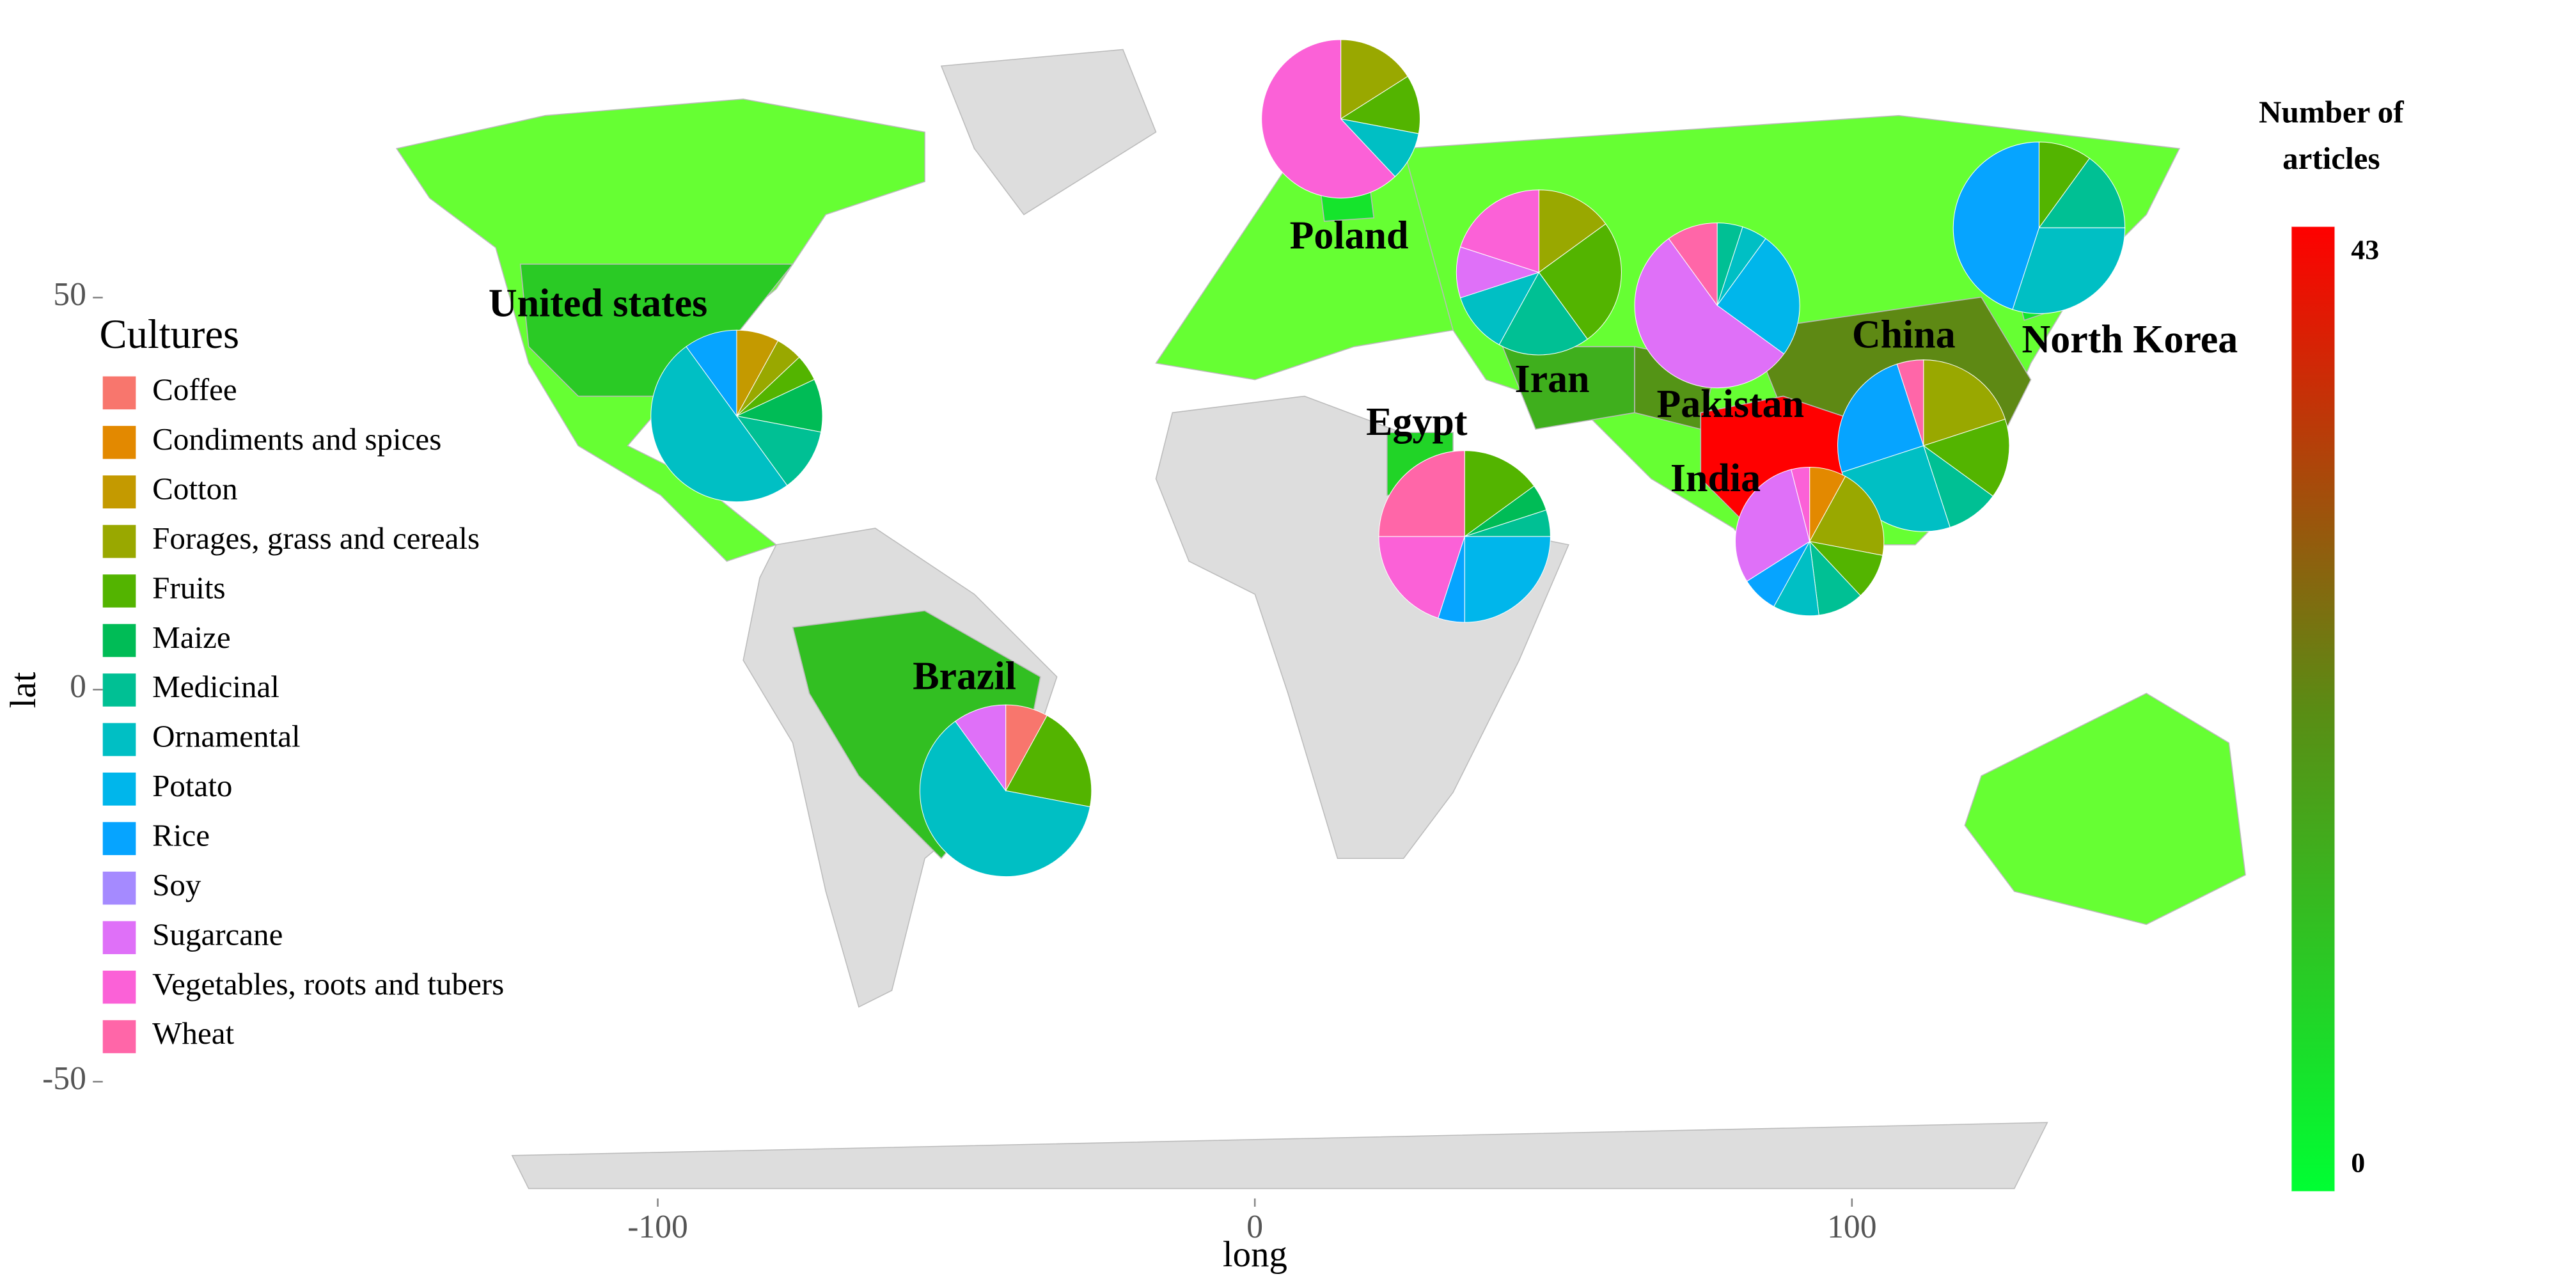  What do you see at coordinates (2365, 250) in the screenshot?
I see `colorbar-tick-label: 43` at bounding box center [2365, 250].